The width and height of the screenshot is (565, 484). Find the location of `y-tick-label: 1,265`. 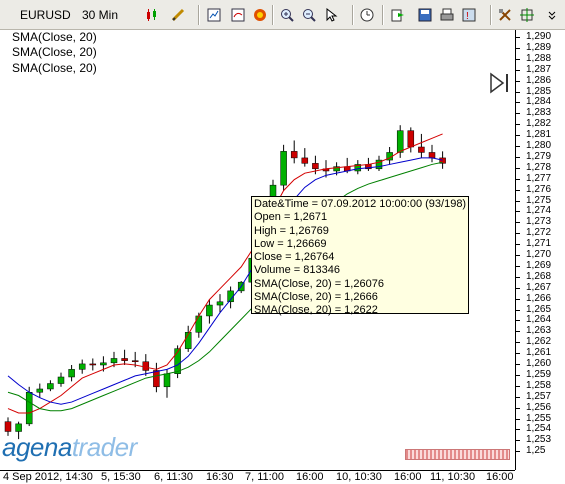

y-tick-label: 1,265 is located at coordinates (539, 309).